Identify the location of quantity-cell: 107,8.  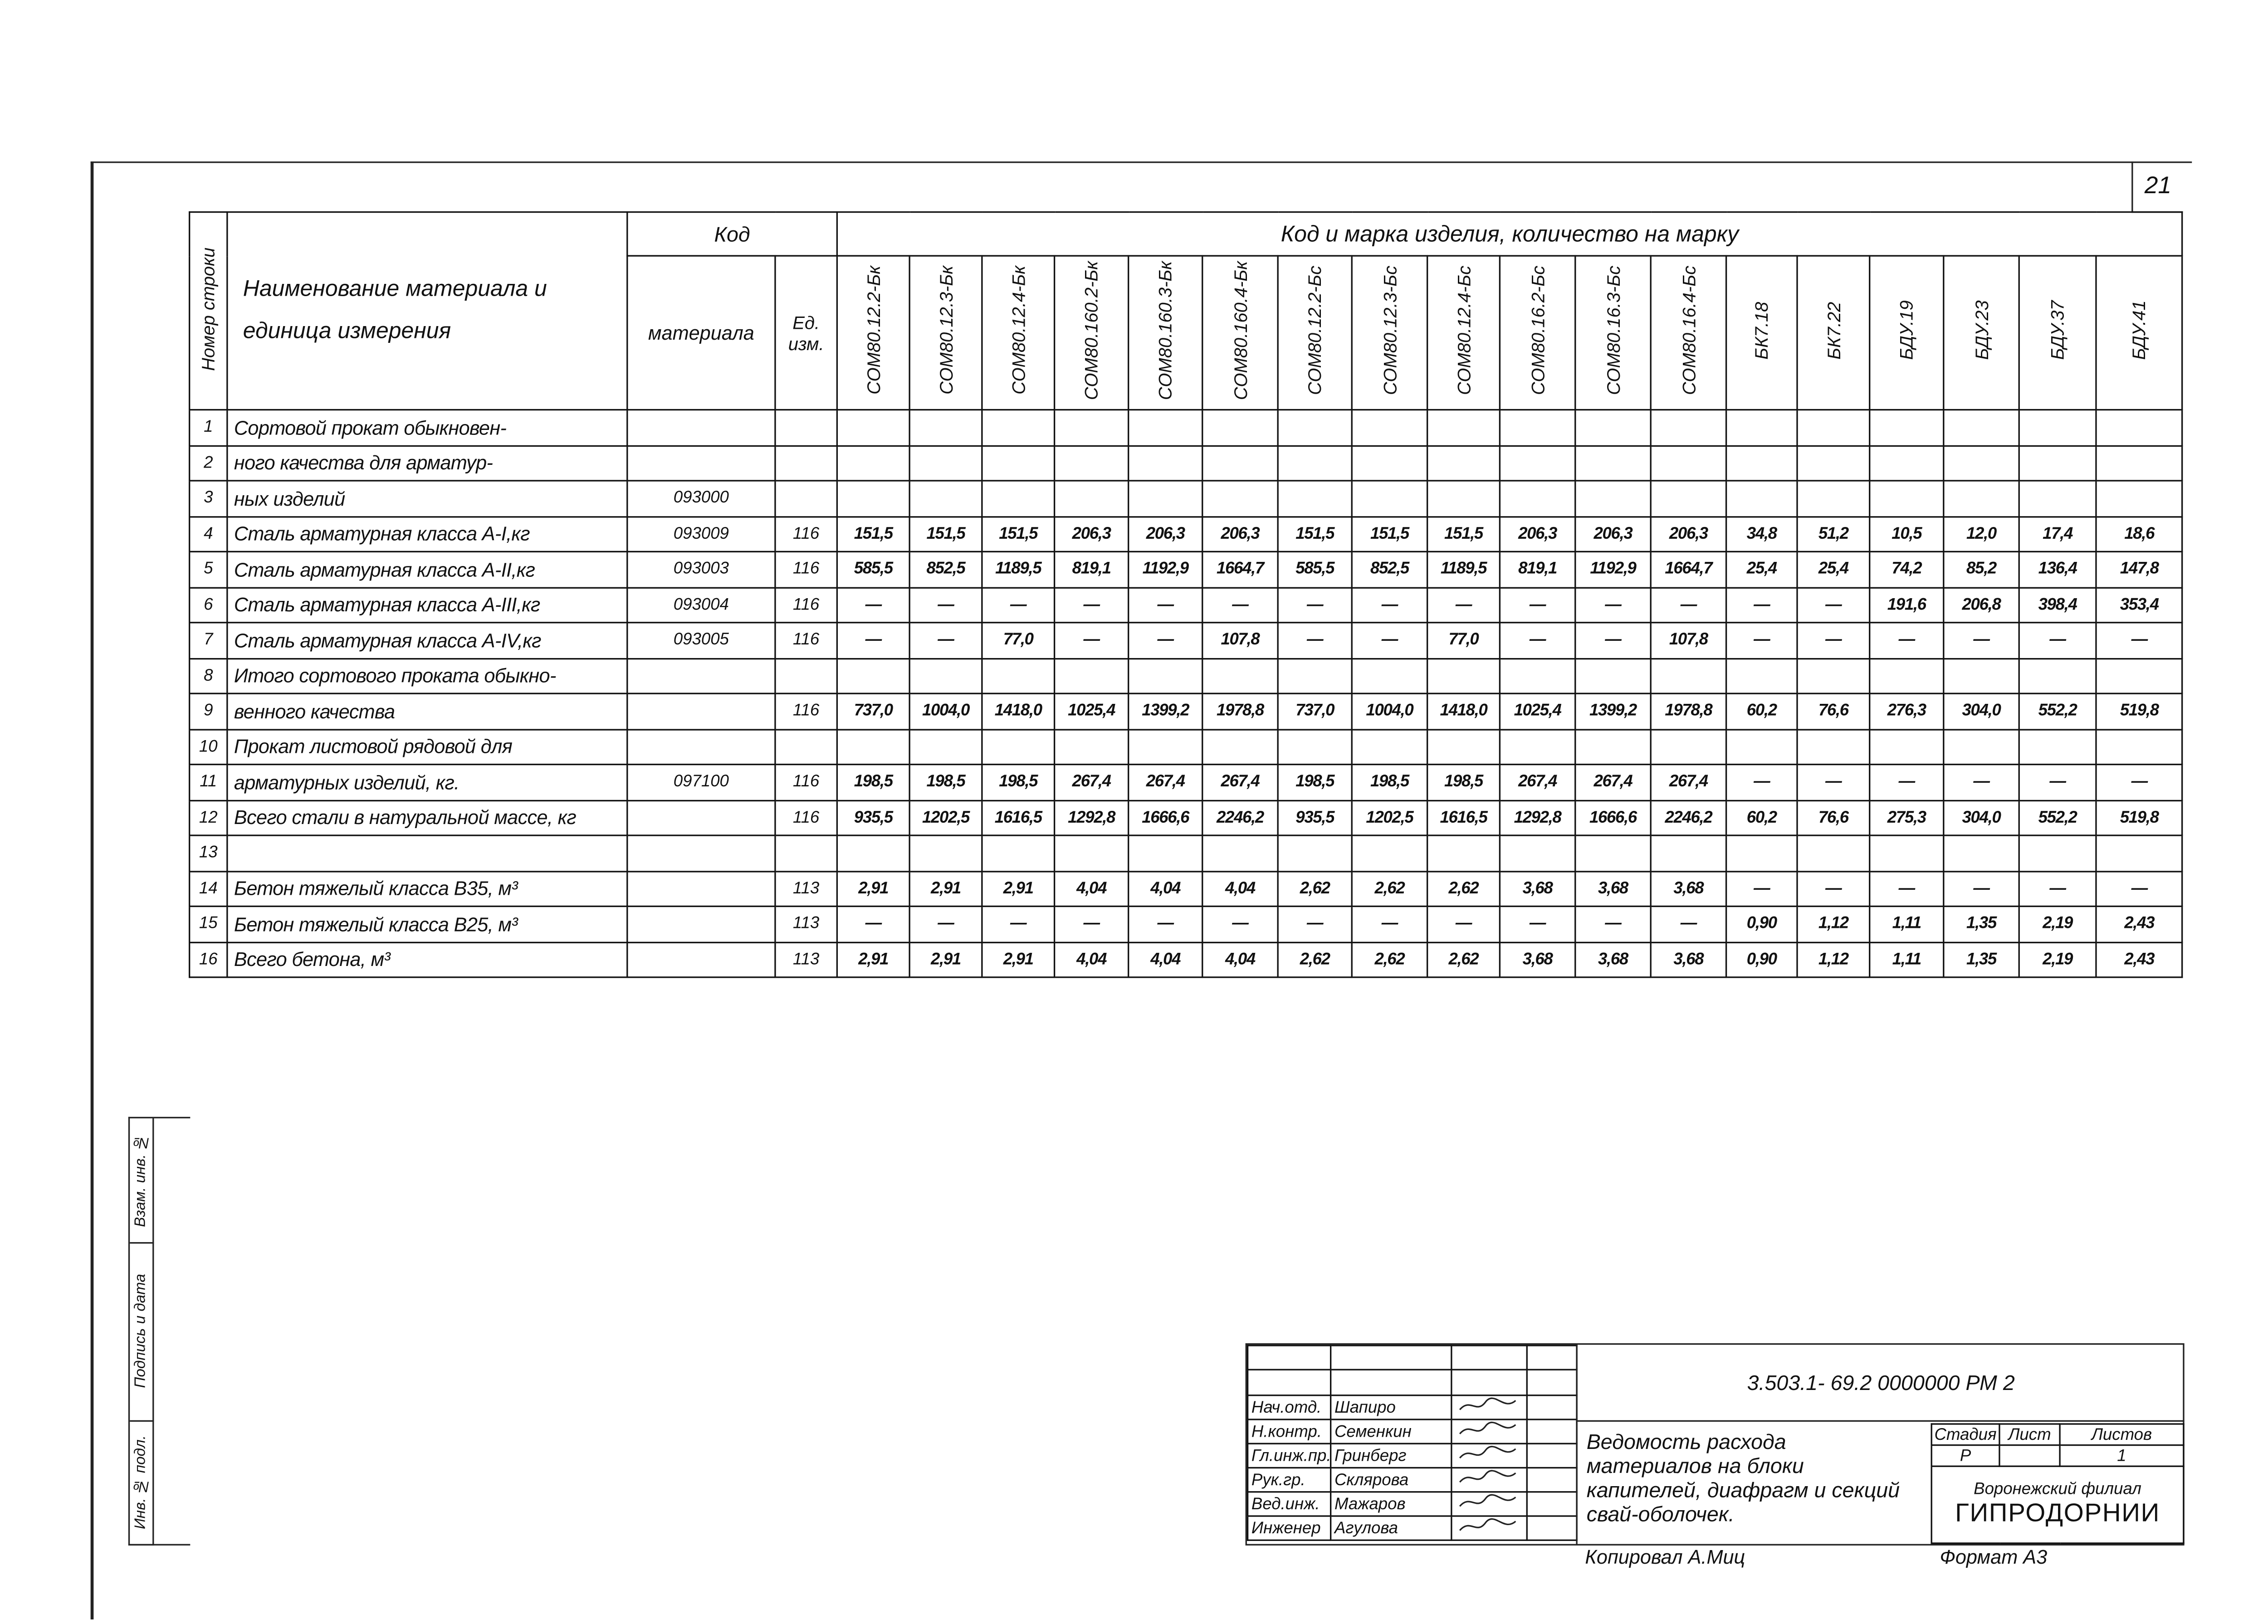
(1241, 640).